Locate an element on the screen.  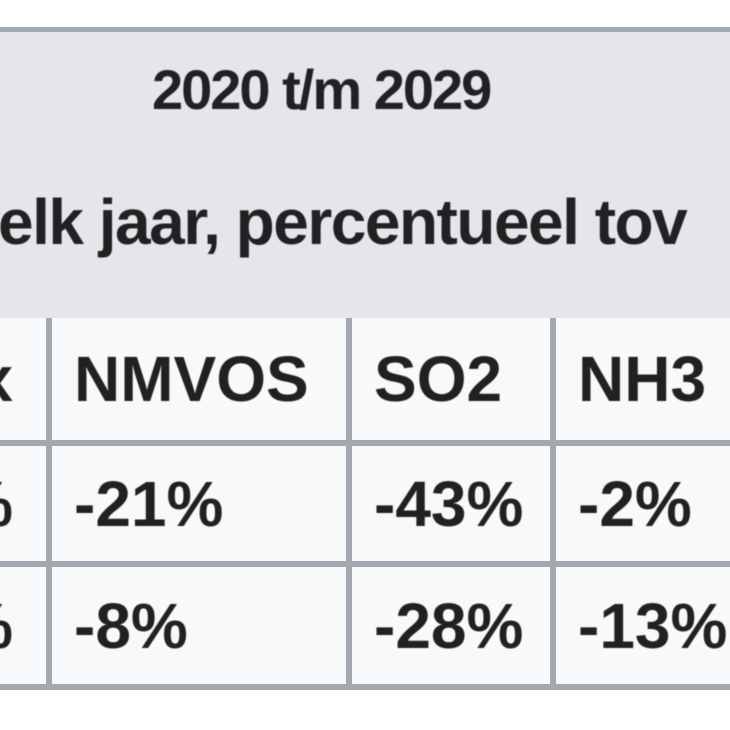
header-cell-nh3: NH3 is located at coordinates (643, 379).